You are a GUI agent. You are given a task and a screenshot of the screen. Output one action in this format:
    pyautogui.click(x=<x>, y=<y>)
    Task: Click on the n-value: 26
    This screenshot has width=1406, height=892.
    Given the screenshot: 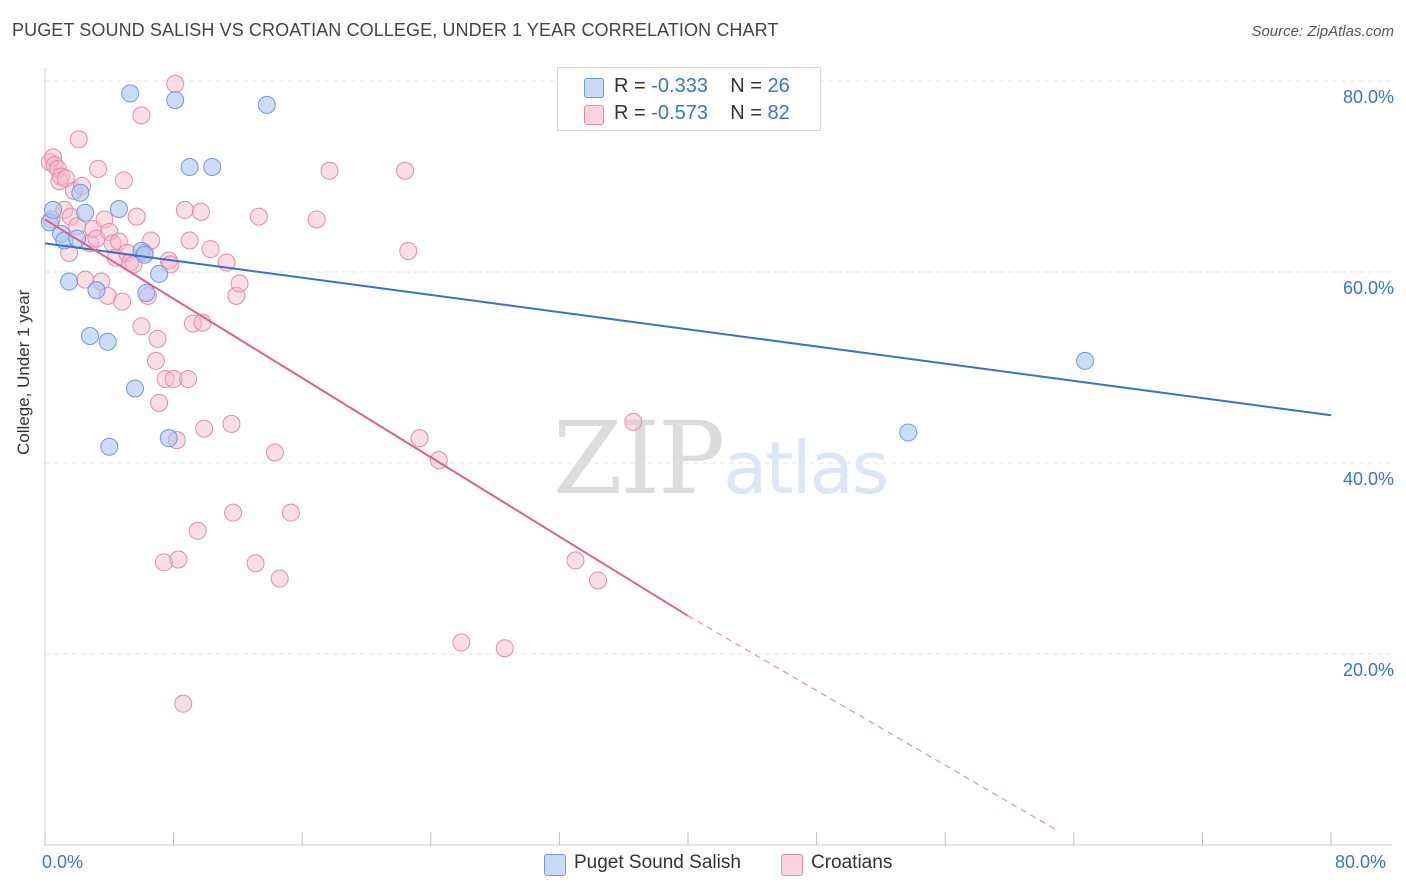 What is the action you would take?
    pyautogui.click(x=778, y=86)
    